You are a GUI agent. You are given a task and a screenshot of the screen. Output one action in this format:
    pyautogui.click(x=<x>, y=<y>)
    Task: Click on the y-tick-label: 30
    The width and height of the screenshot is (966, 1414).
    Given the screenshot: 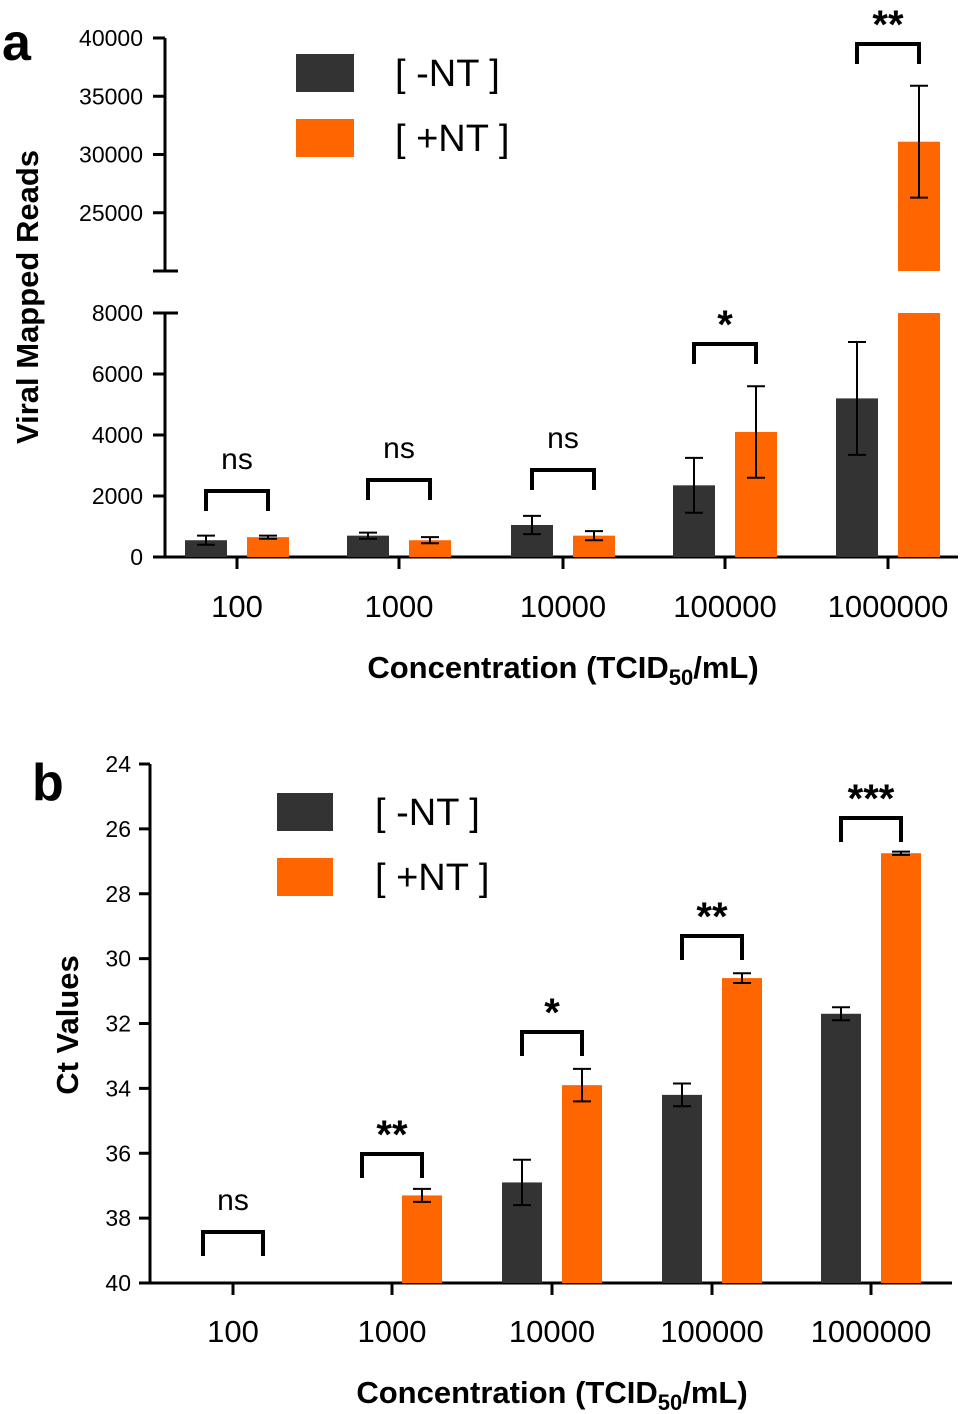 What is the action you would take?
    pyautogui.click(x=118, y=959)
    